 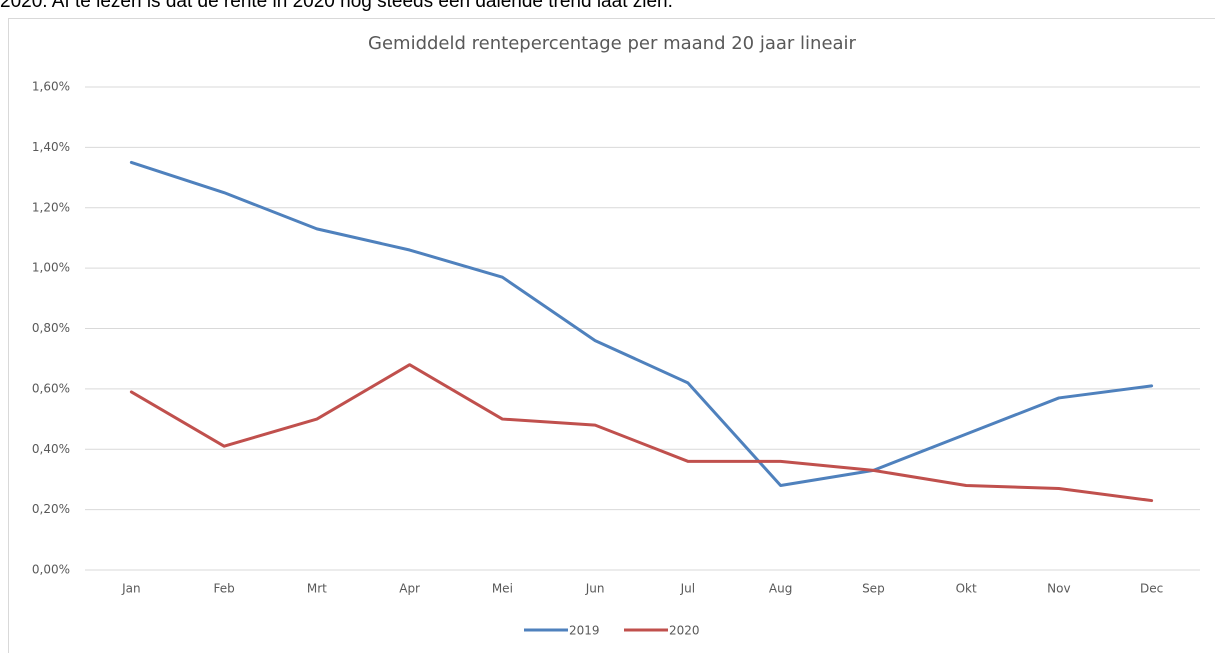 I want to click on y-tick-label: 0,20%, so click(x=51, y=509).